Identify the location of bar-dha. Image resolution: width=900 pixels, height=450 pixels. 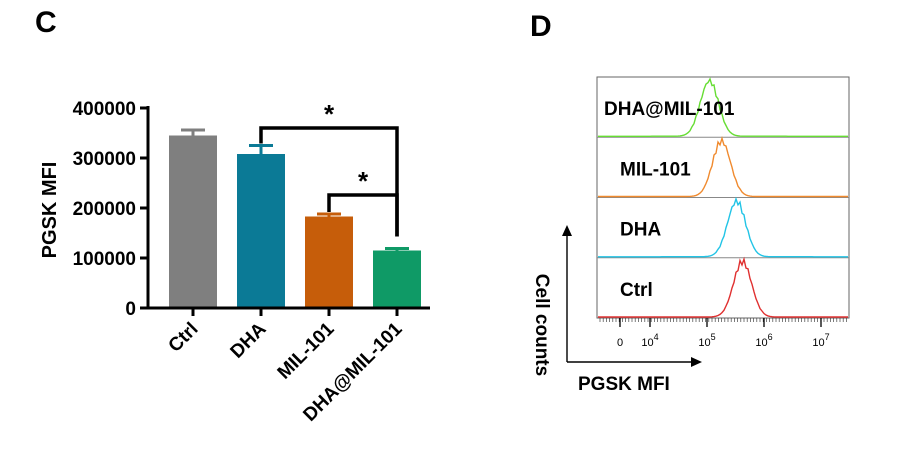
(261, 231).